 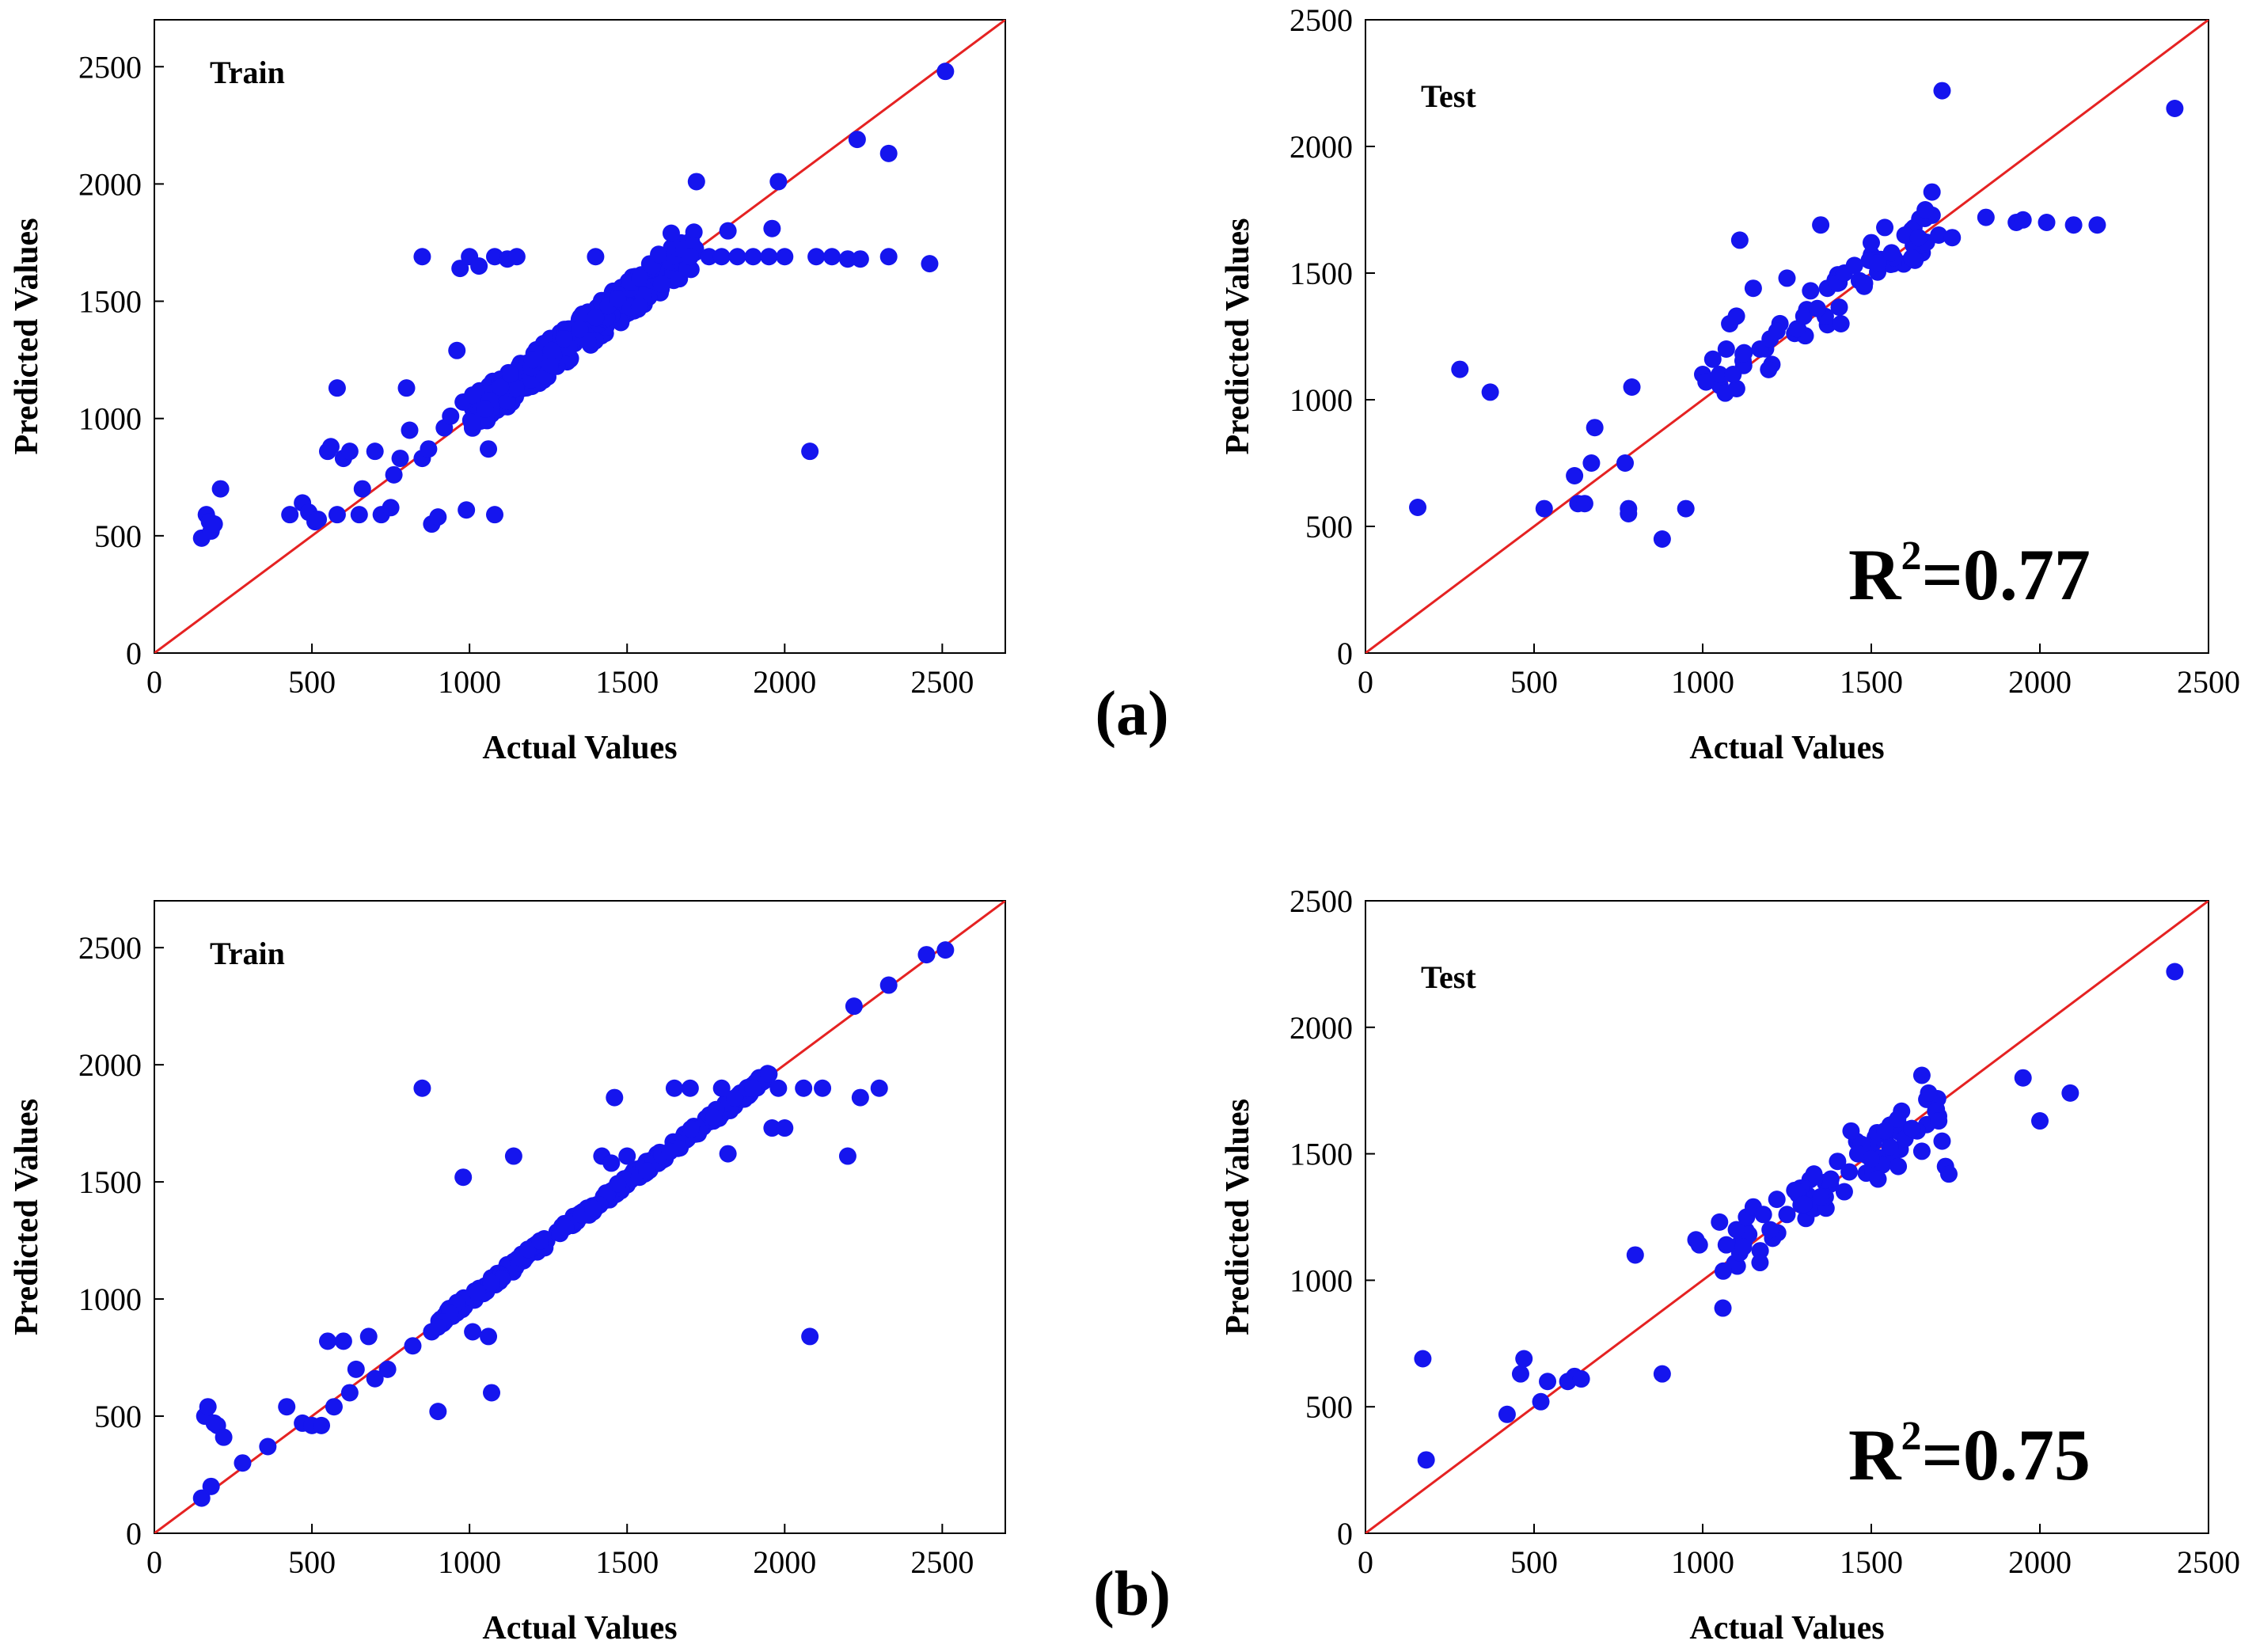 What do you see at coordinates (247, 72) in the screenshot?
I see `panel-label: Train` at bounding box center [247, 72].